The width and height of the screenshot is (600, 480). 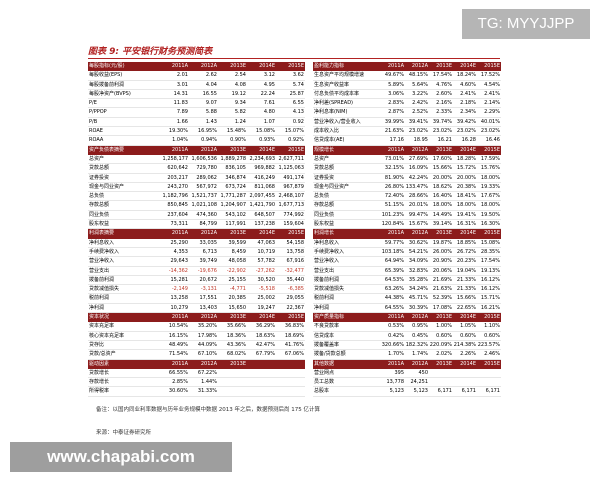 What do you see at coordinates (442, 214) in the screenshot?
I see `cell: 14.49%` at bounding box center [442, 214].